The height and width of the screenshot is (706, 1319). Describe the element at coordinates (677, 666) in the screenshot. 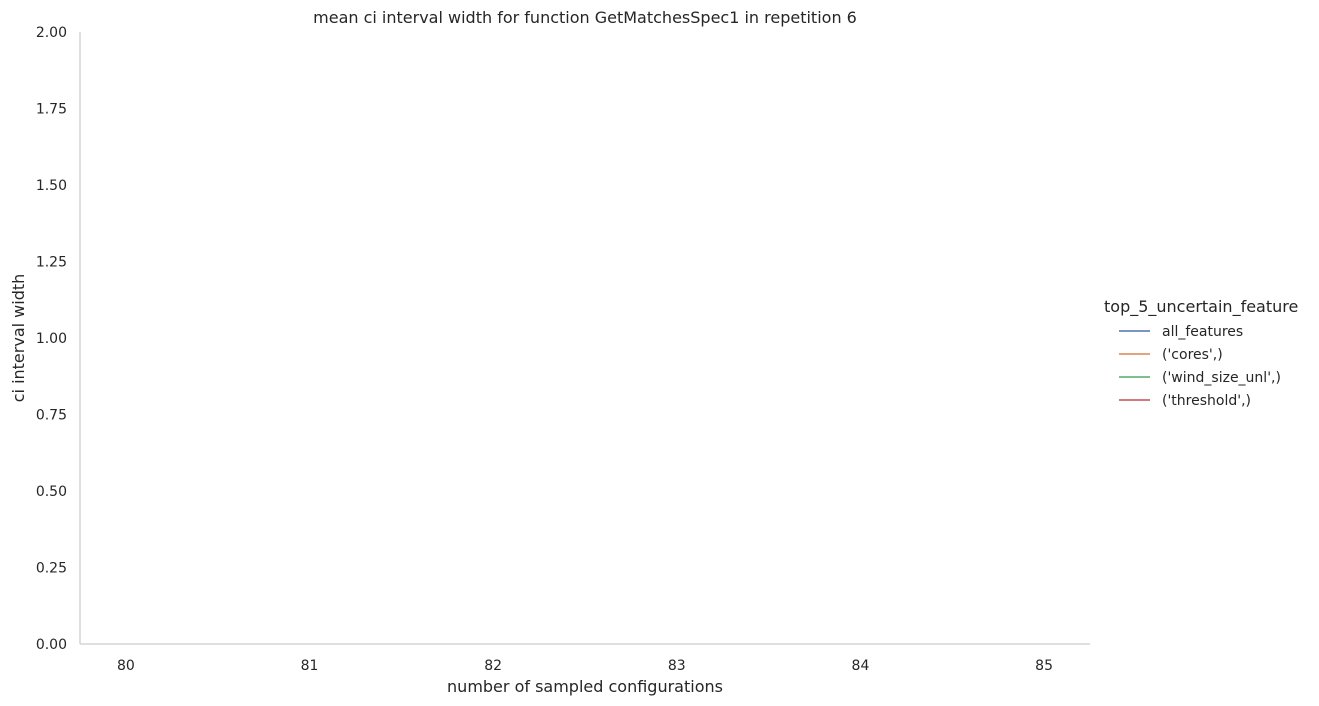

I see `x-tick-label: 83` at that location.